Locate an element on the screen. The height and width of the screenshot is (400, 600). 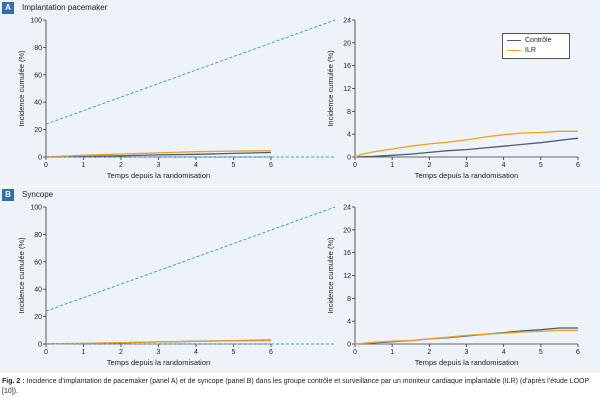
legend-swatch-ilr is located at coordinates (514, 50).